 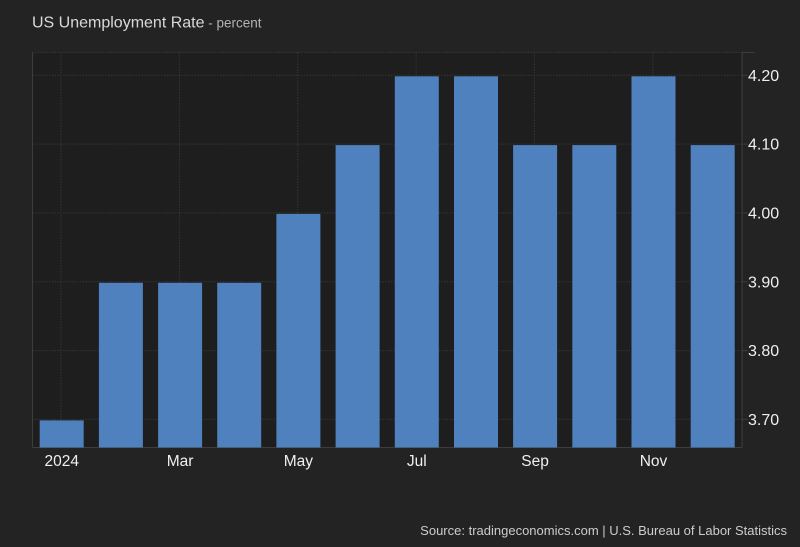 I want to click on svg-text: May, so click(x=299, y=461).